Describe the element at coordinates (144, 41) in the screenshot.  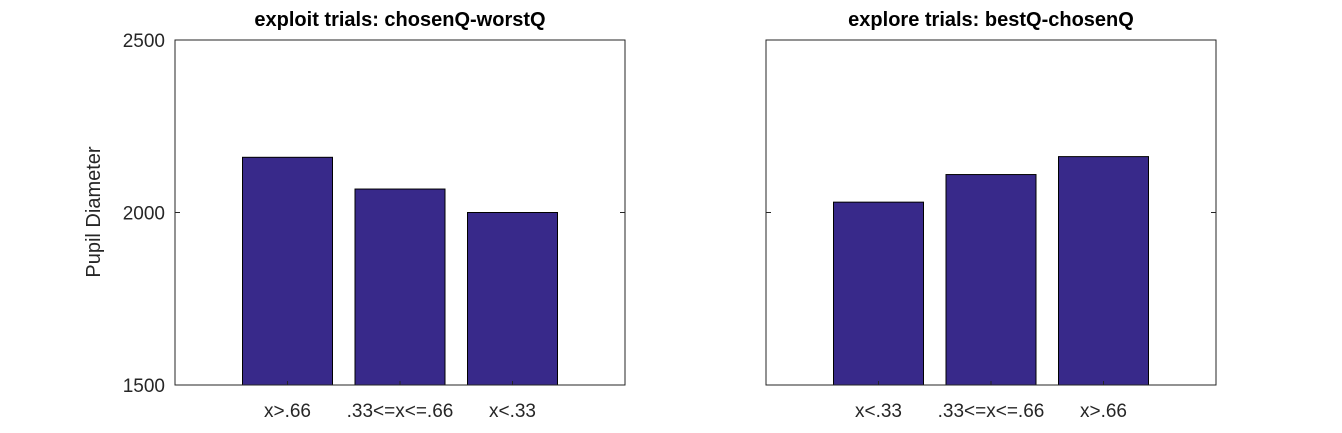
I see `y-tick-label: 2500` at that location.